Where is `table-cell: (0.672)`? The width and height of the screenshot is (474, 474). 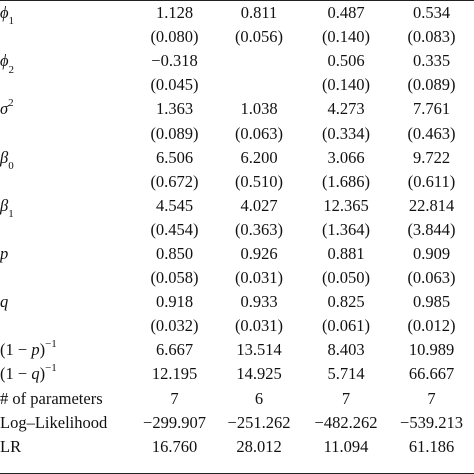
table-cell: (0.672) is located at coordinates (174, 181).